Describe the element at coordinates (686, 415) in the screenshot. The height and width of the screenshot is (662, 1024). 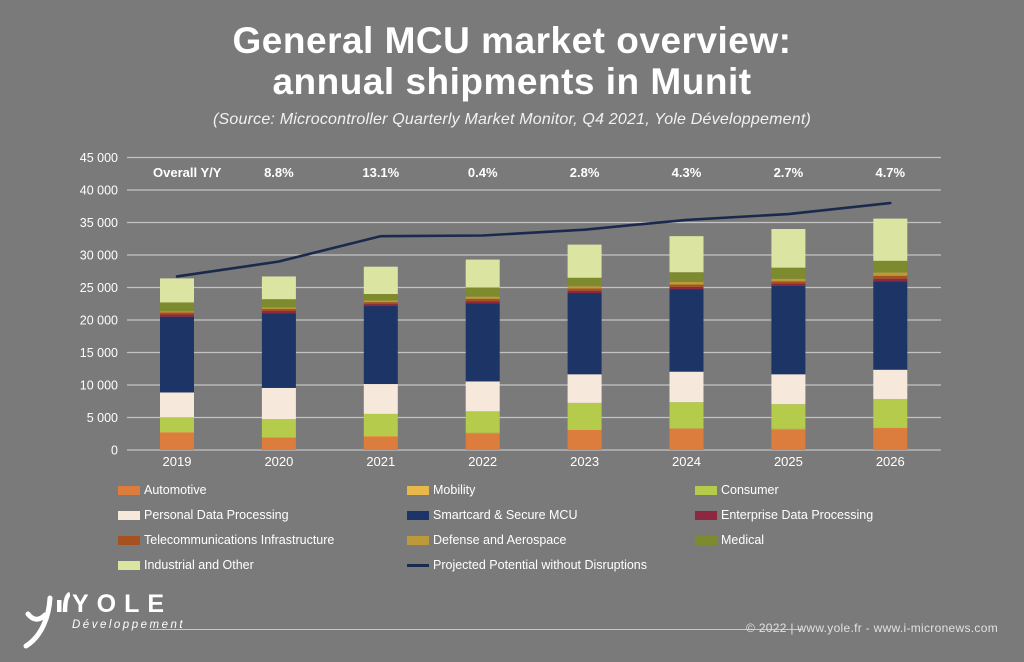
I see `bar-2024-consumer` at that location.